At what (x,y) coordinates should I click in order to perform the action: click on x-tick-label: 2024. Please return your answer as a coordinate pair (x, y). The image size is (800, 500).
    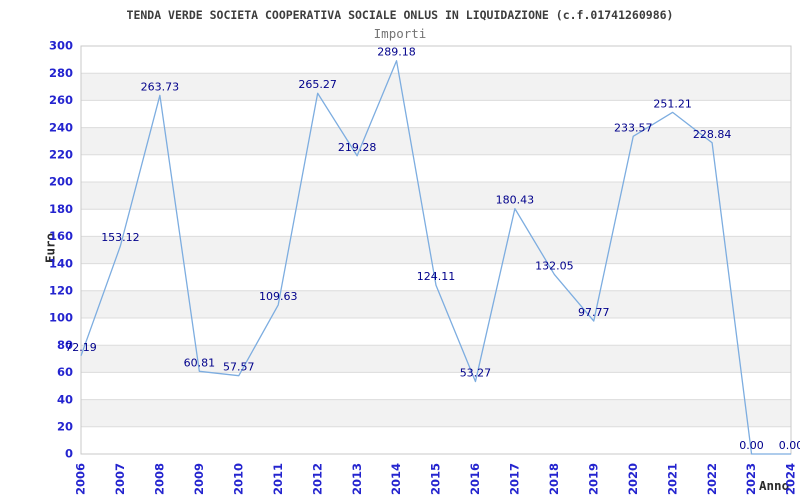
    Looking at the image, I should click on (791, 479).